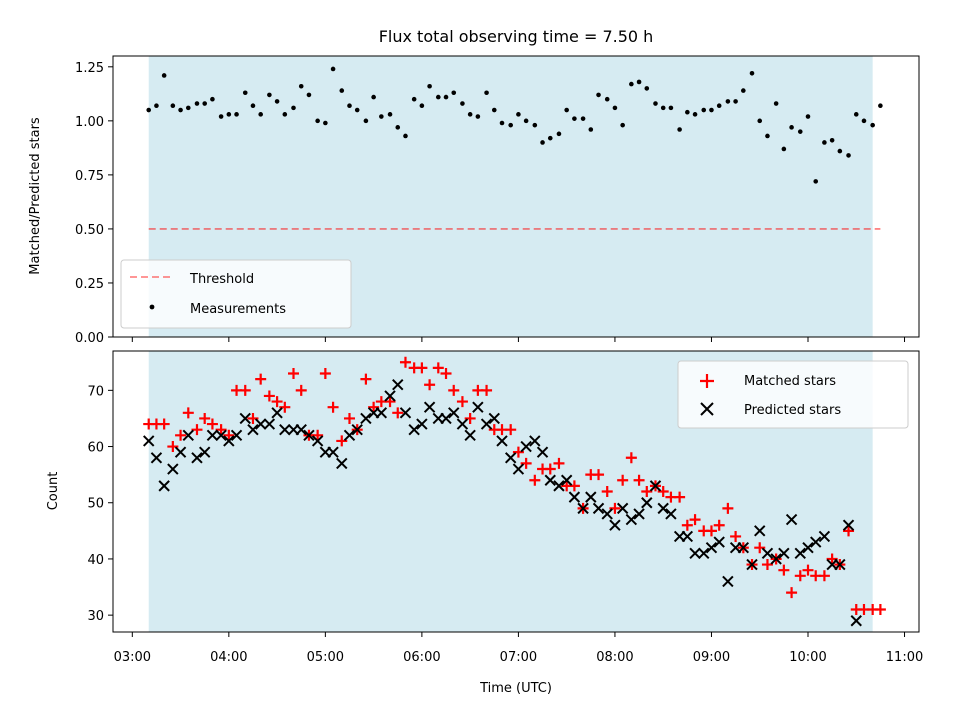 This screenshot has height=720, width=960. I want to click on x-tick-label: 10:00, so click(807, 657).